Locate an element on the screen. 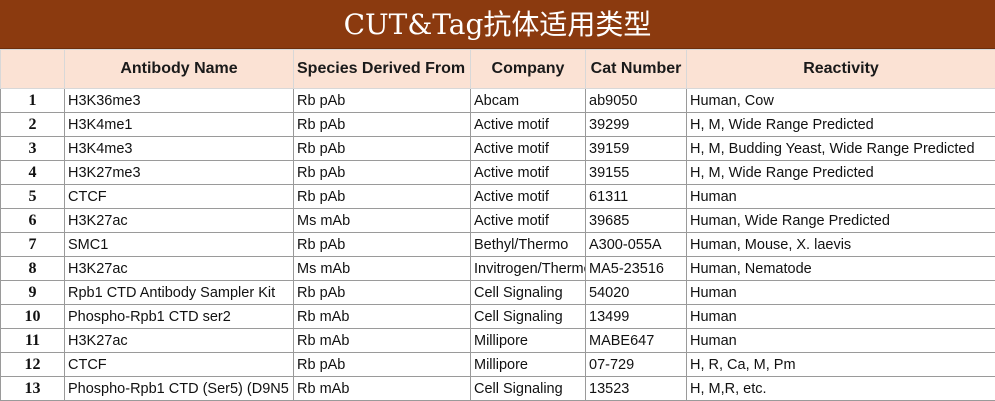  row-number-cell: 2 is located at coordinates (32, 124).